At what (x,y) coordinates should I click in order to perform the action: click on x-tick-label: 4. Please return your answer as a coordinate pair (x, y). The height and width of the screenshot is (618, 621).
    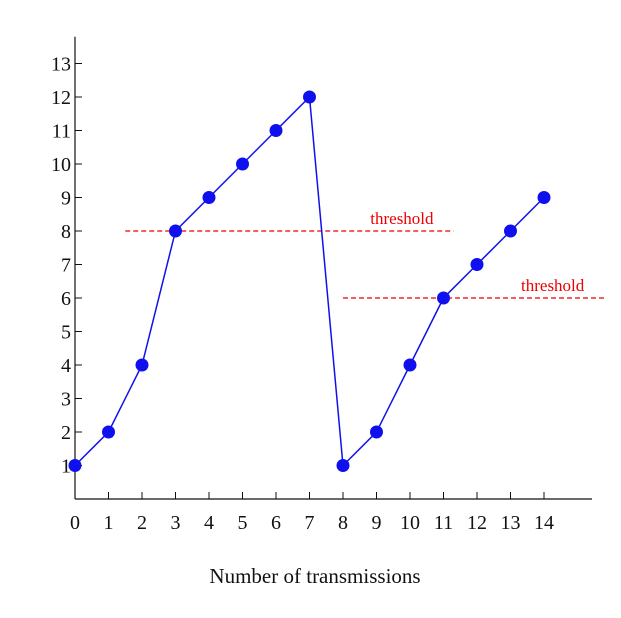
    Looking at the image, I should click on (209, 523).